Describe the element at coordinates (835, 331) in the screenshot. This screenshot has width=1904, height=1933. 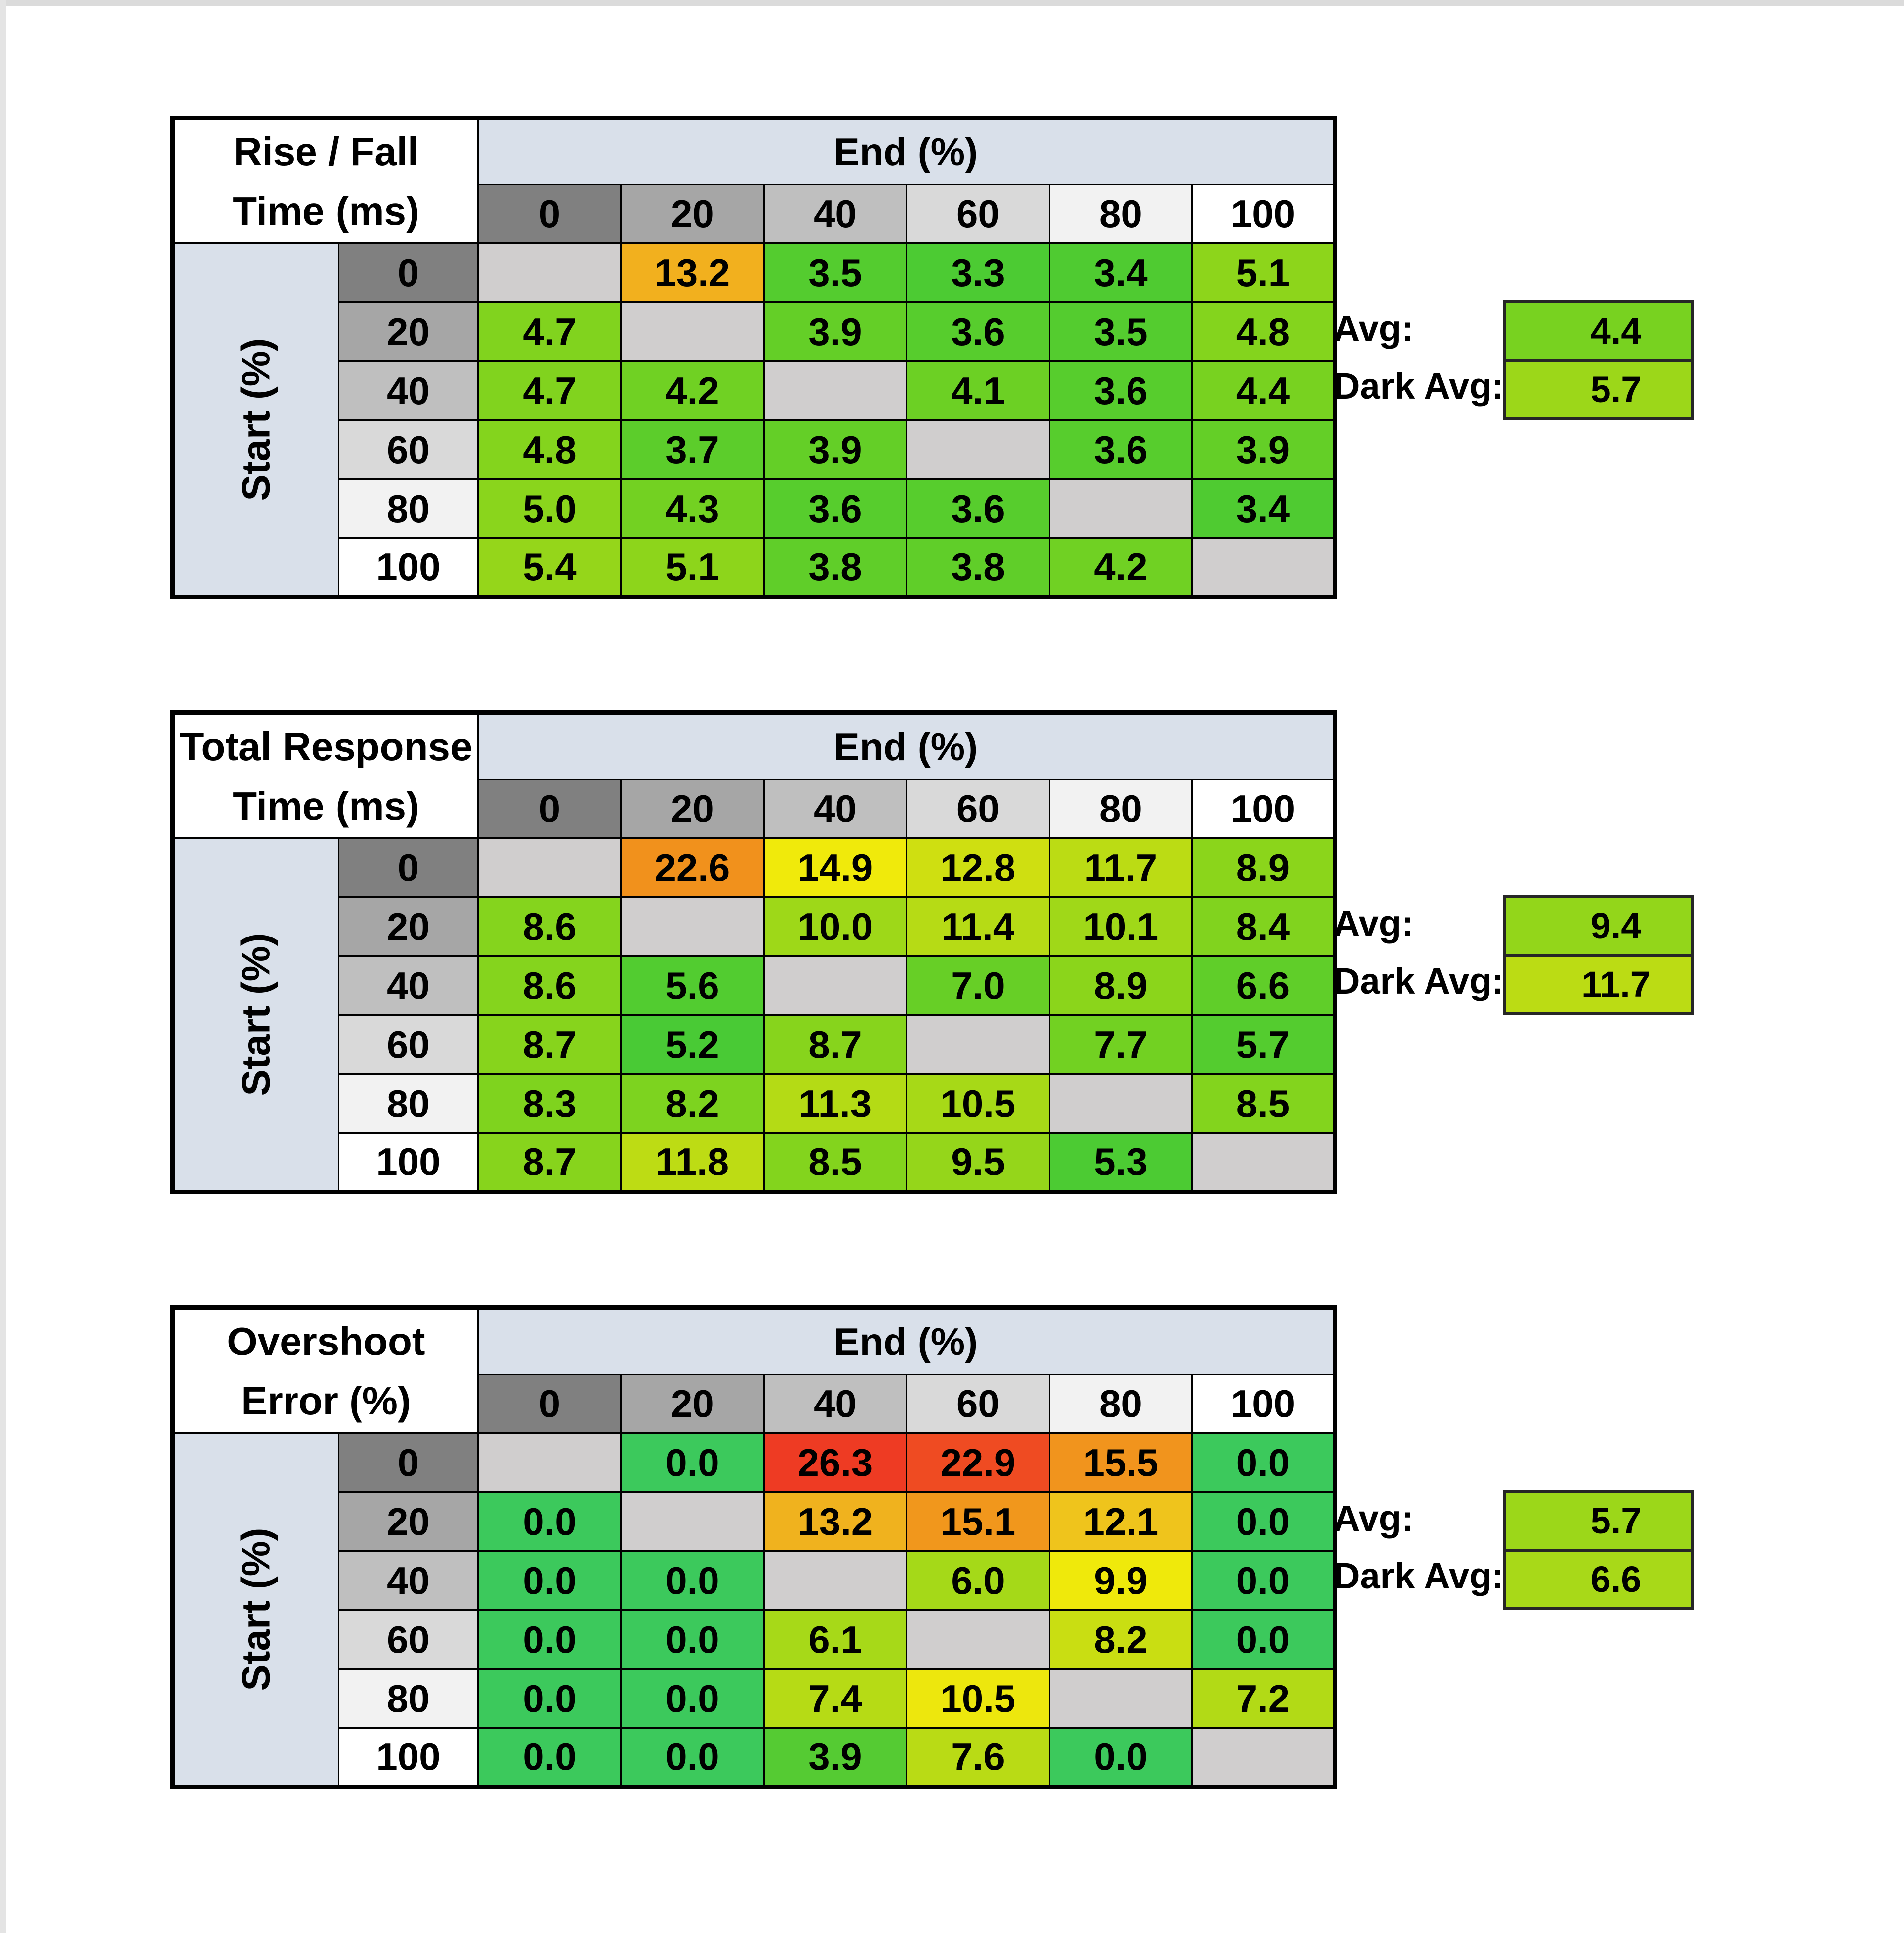
I see `value-cell-r20-c40: 3.9` at that location.